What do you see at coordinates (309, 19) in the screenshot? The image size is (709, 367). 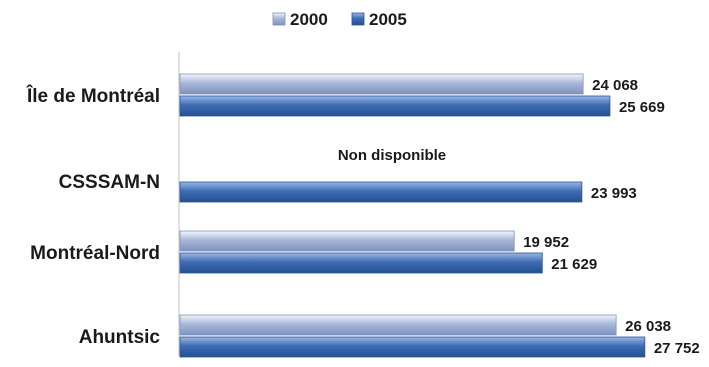 I see `legend-label: 2000` at bounding box center [309, 19].